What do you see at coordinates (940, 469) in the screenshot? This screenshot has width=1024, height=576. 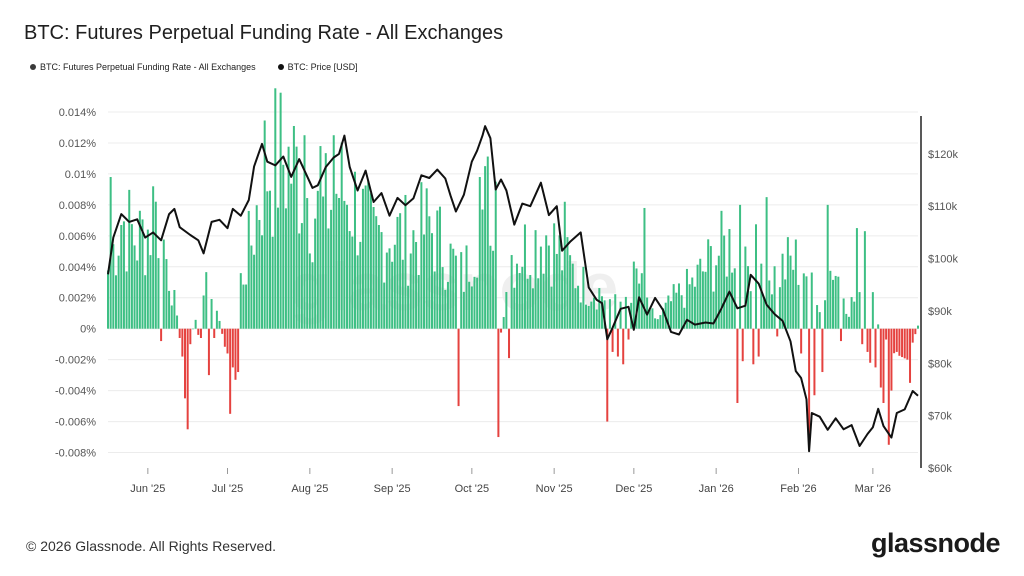 I see `y-right-tick-label: $60k` at bounding box center [940, 469].